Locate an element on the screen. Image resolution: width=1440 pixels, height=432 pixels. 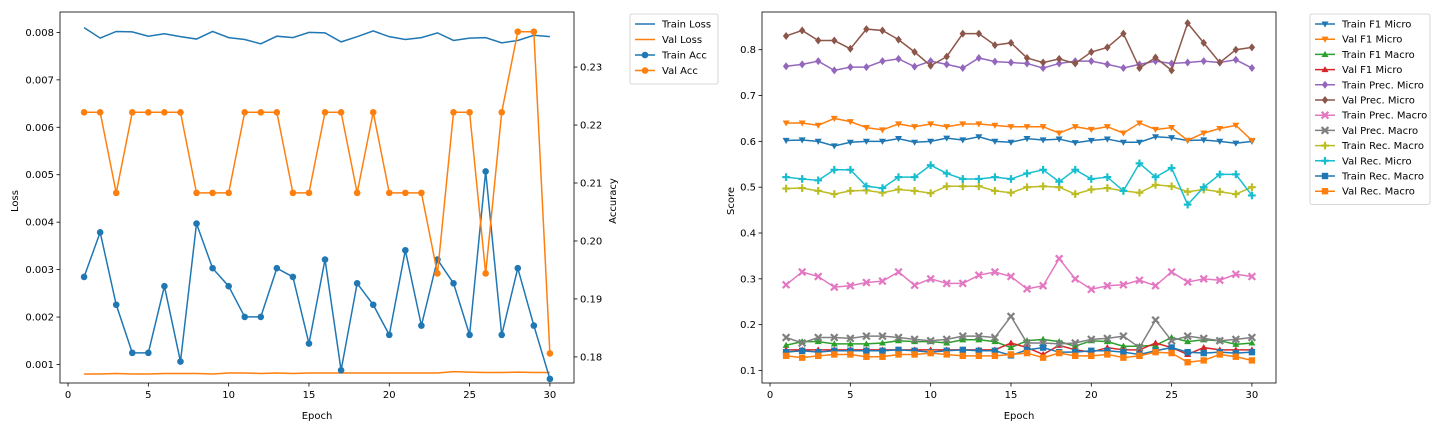
val-prec-macro-line is located at coordinates (1018, 332).